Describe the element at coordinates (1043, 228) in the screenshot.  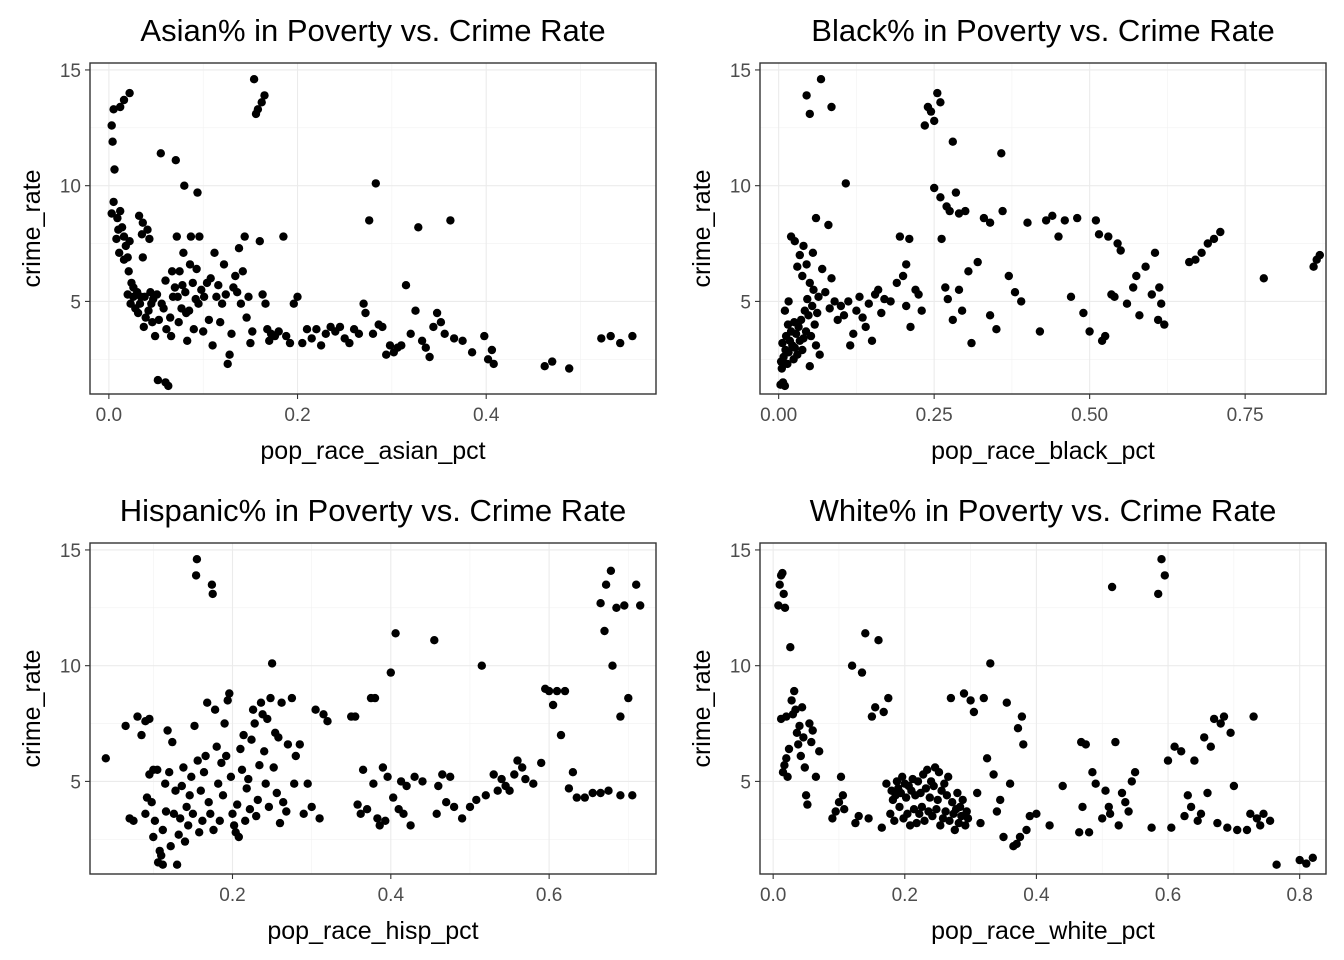
I see `panel-border` at that location.